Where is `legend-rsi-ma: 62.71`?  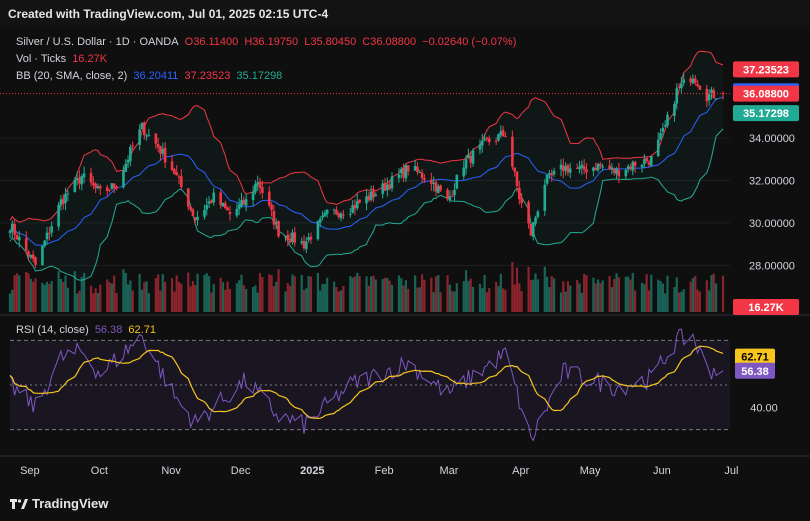
legend-rsi-ma: 62.71 is located at coordinates (142, 330).